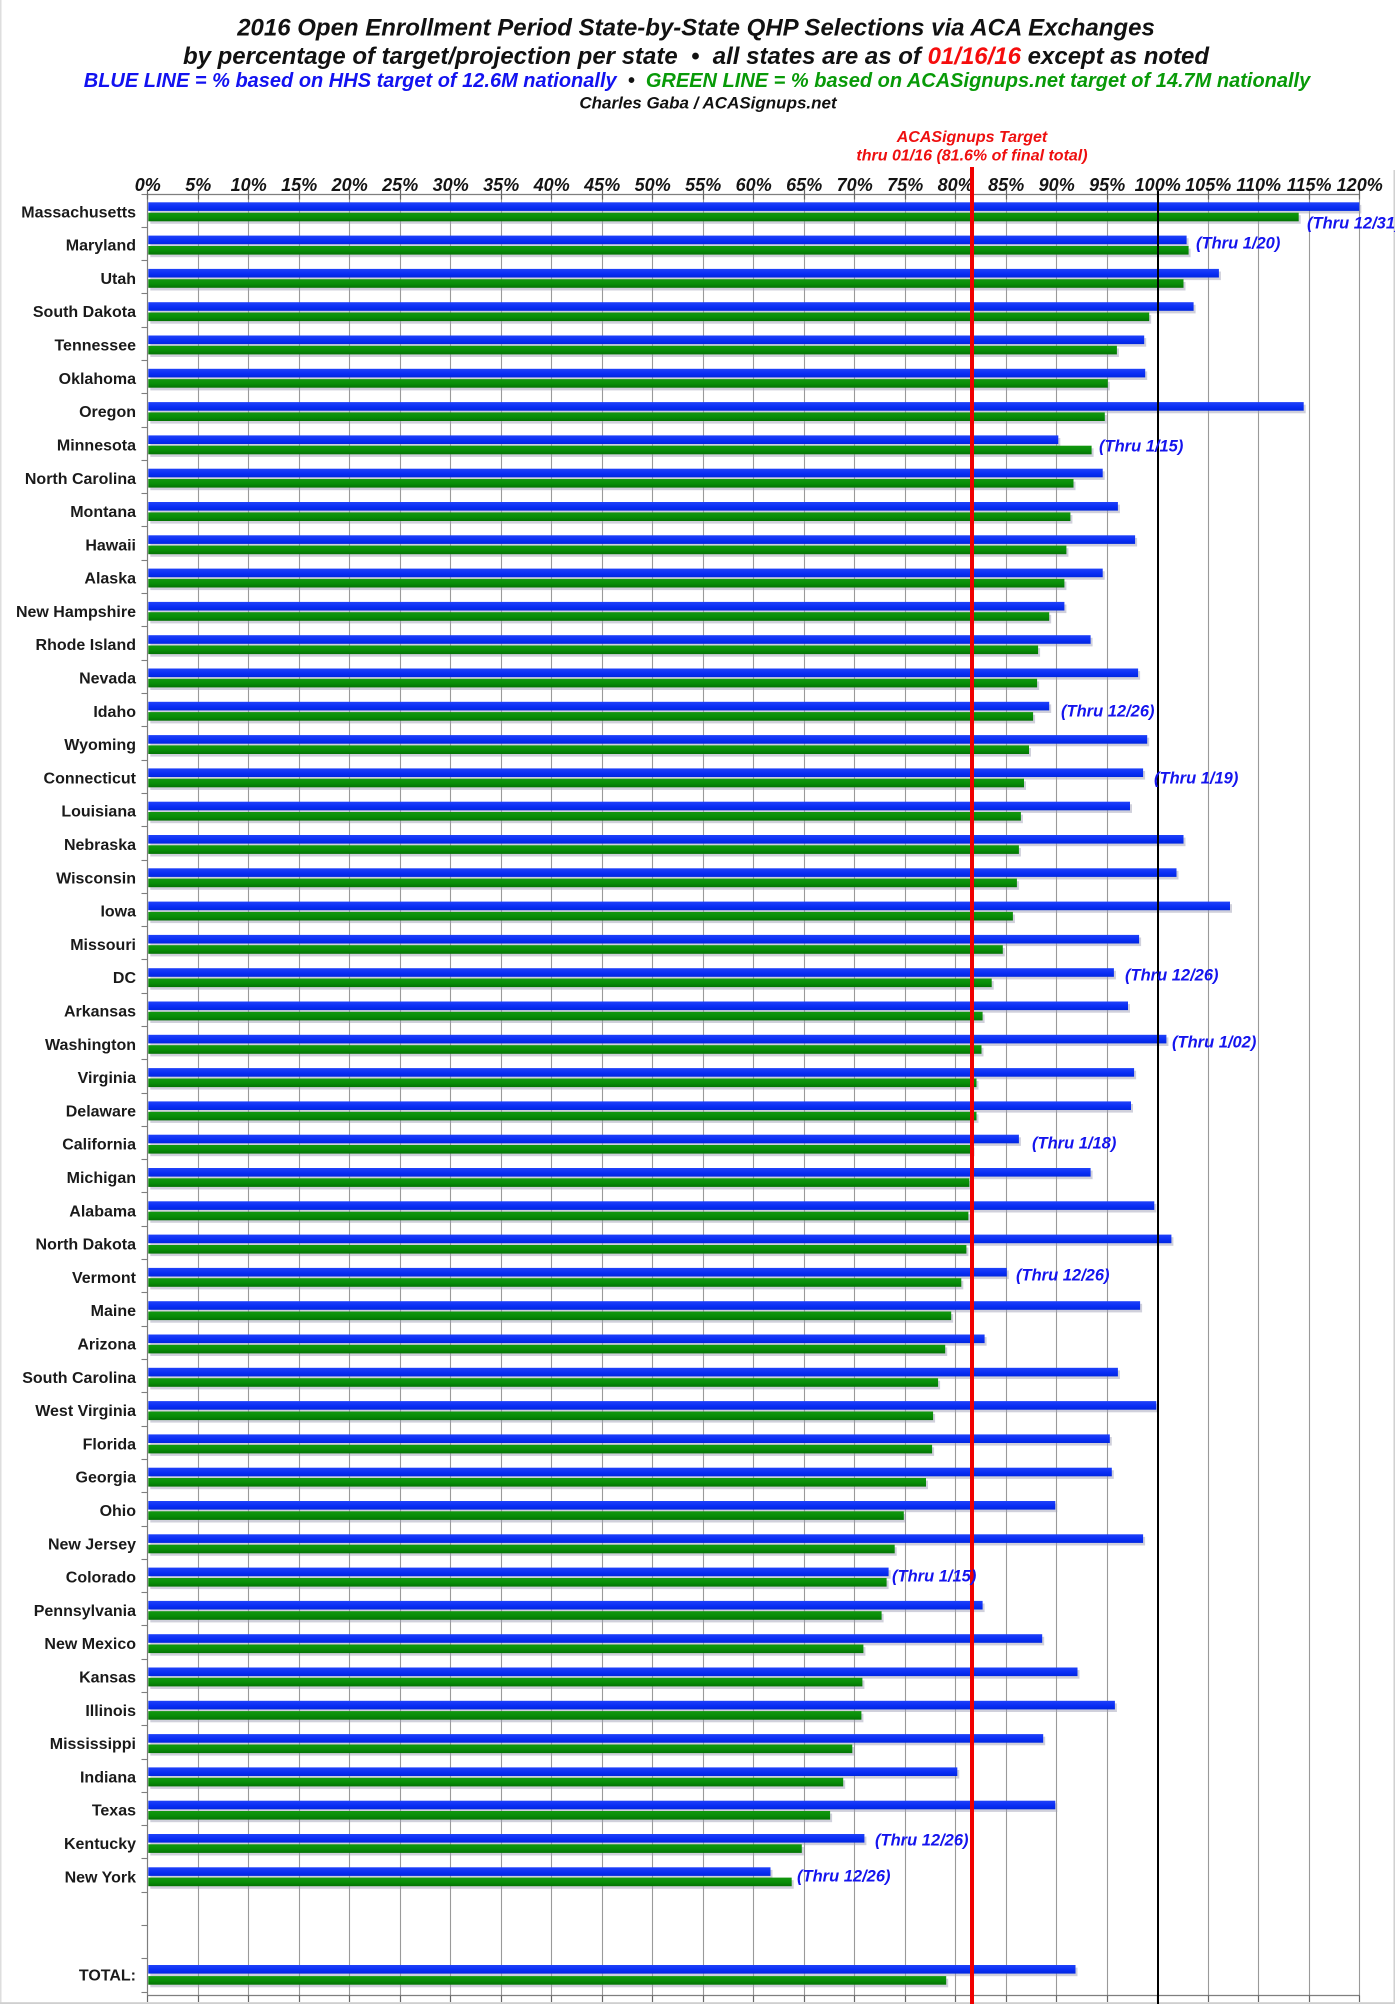 The height and width of the screenshot is (2004, 1395). What do you see at coordinates (113, 1311) in the screenshot?
I see `svg-text: Maine` at bounding box center [113, 1311].